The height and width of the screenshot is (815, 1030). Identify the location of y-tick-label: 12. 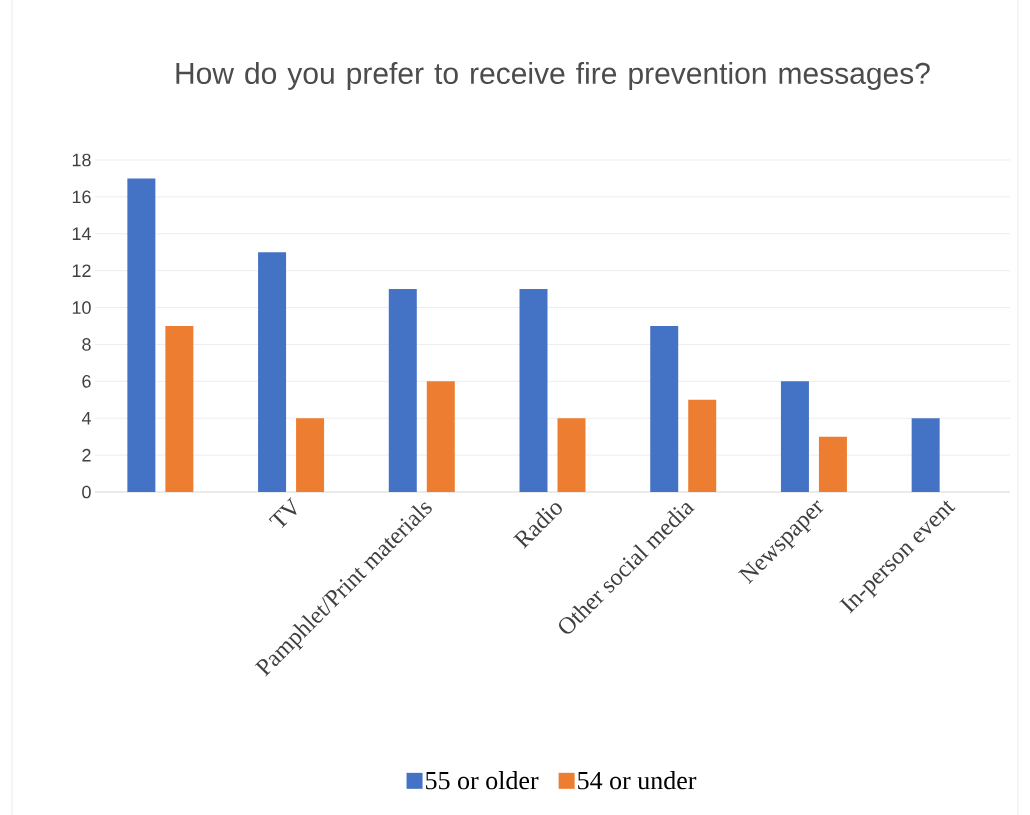
(81, 270).